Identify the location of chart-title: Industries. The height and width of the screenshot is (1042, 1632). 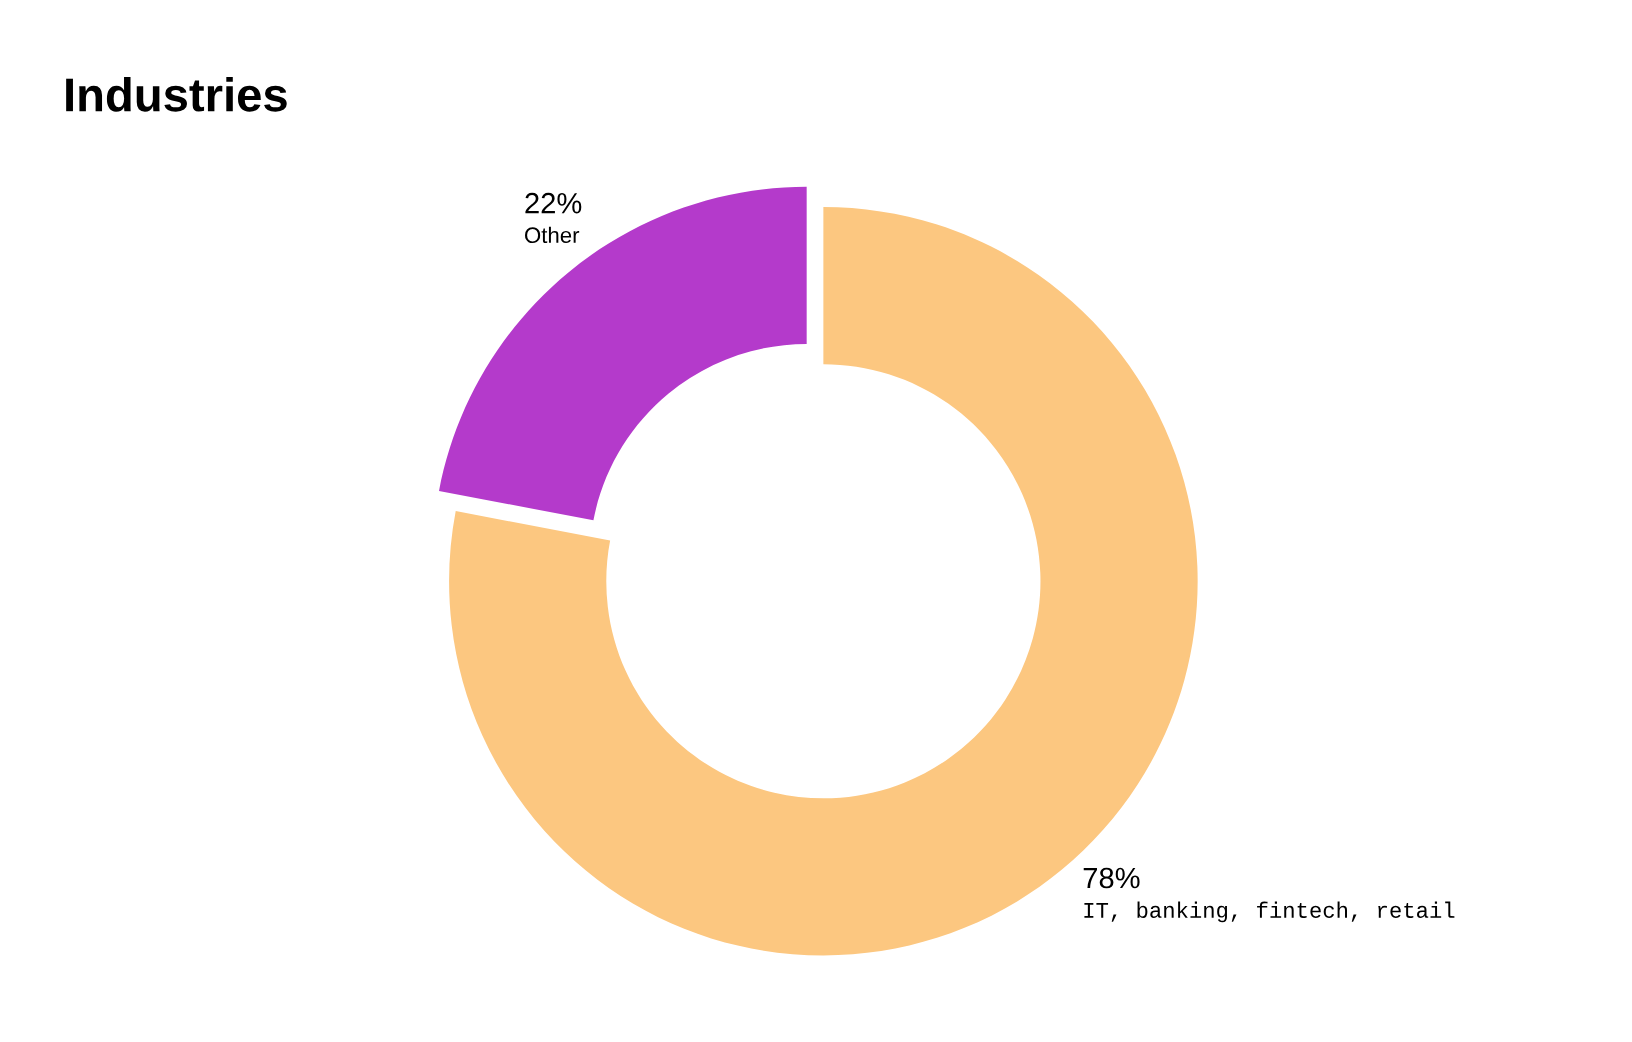
(176, 94).